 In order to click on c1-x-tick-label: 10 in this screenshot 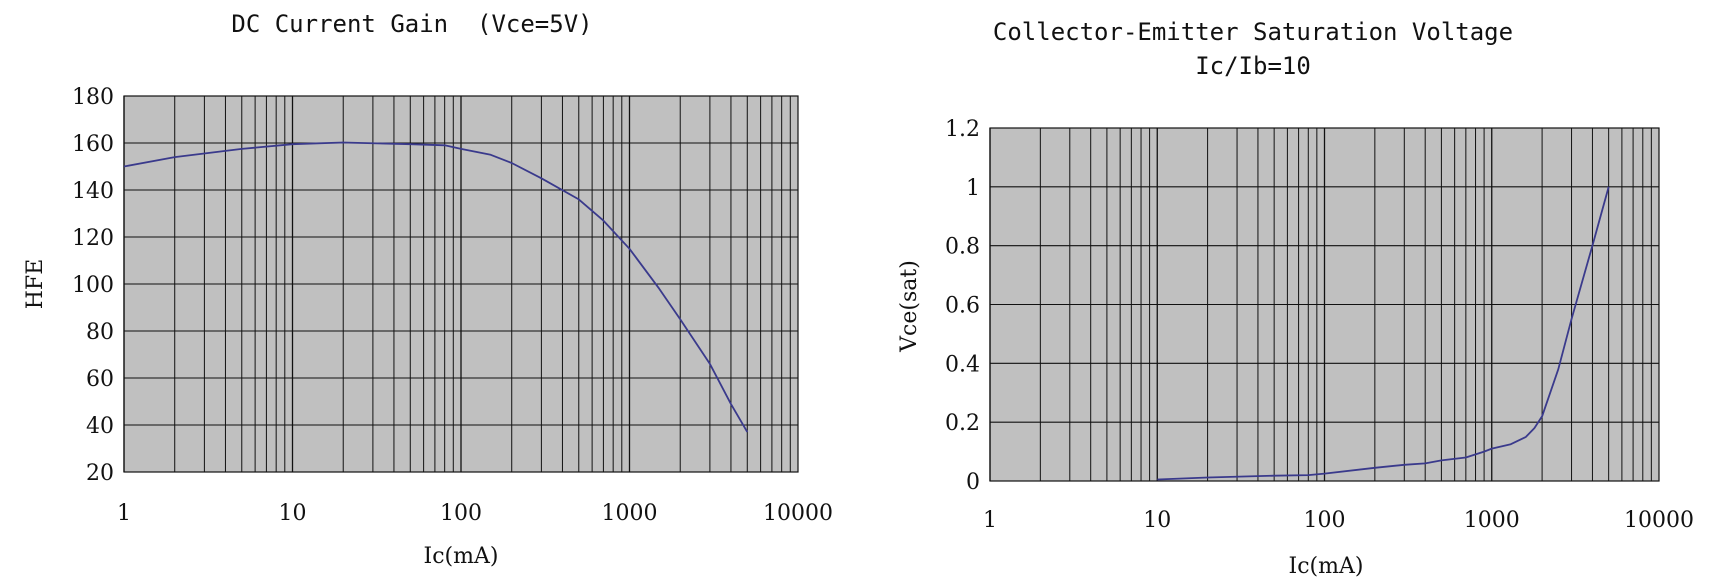, I will do `click(293, 513)`.